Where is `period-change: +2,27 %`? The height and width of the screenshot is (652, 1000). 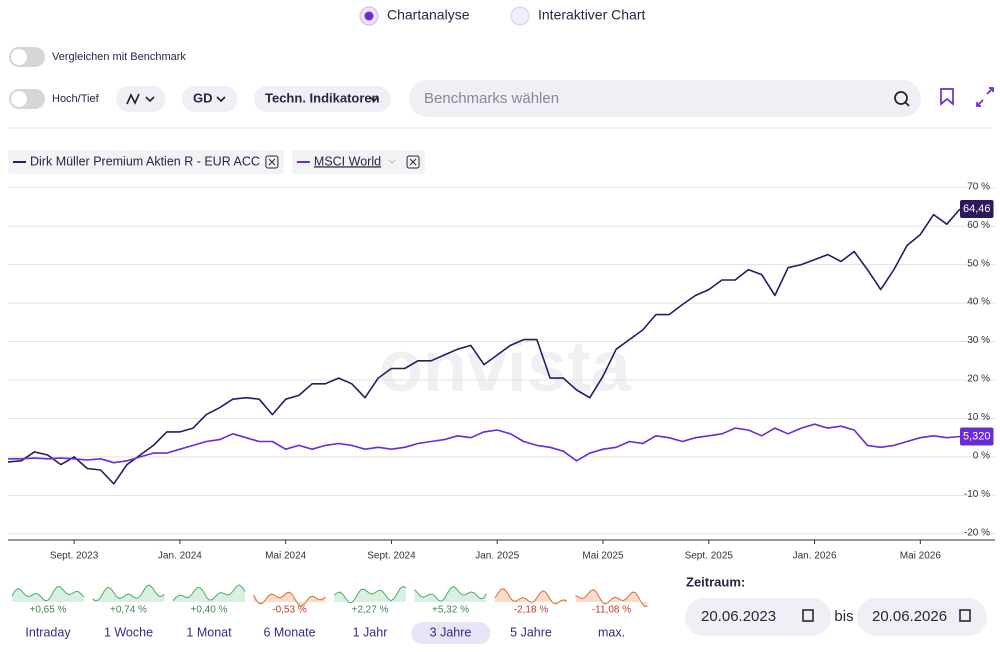
period-change: +2,27 % is located at coordinates (370, 610).